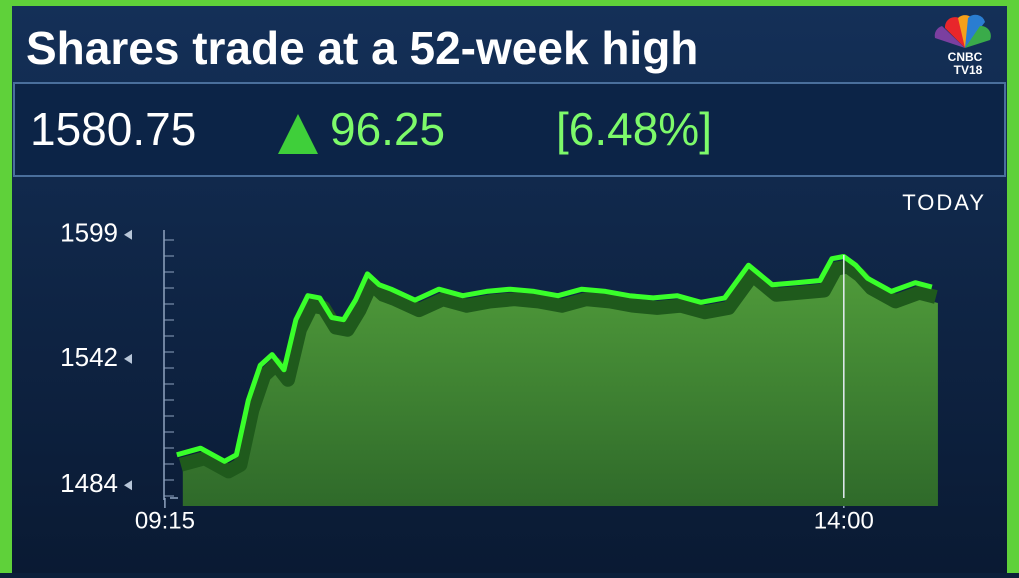 This screenshot has width=1019, height=578. What do you see at coordinates (944, 202) in the screenshot?
I see `period-label: TODAY` at bounding box center [944, 202].